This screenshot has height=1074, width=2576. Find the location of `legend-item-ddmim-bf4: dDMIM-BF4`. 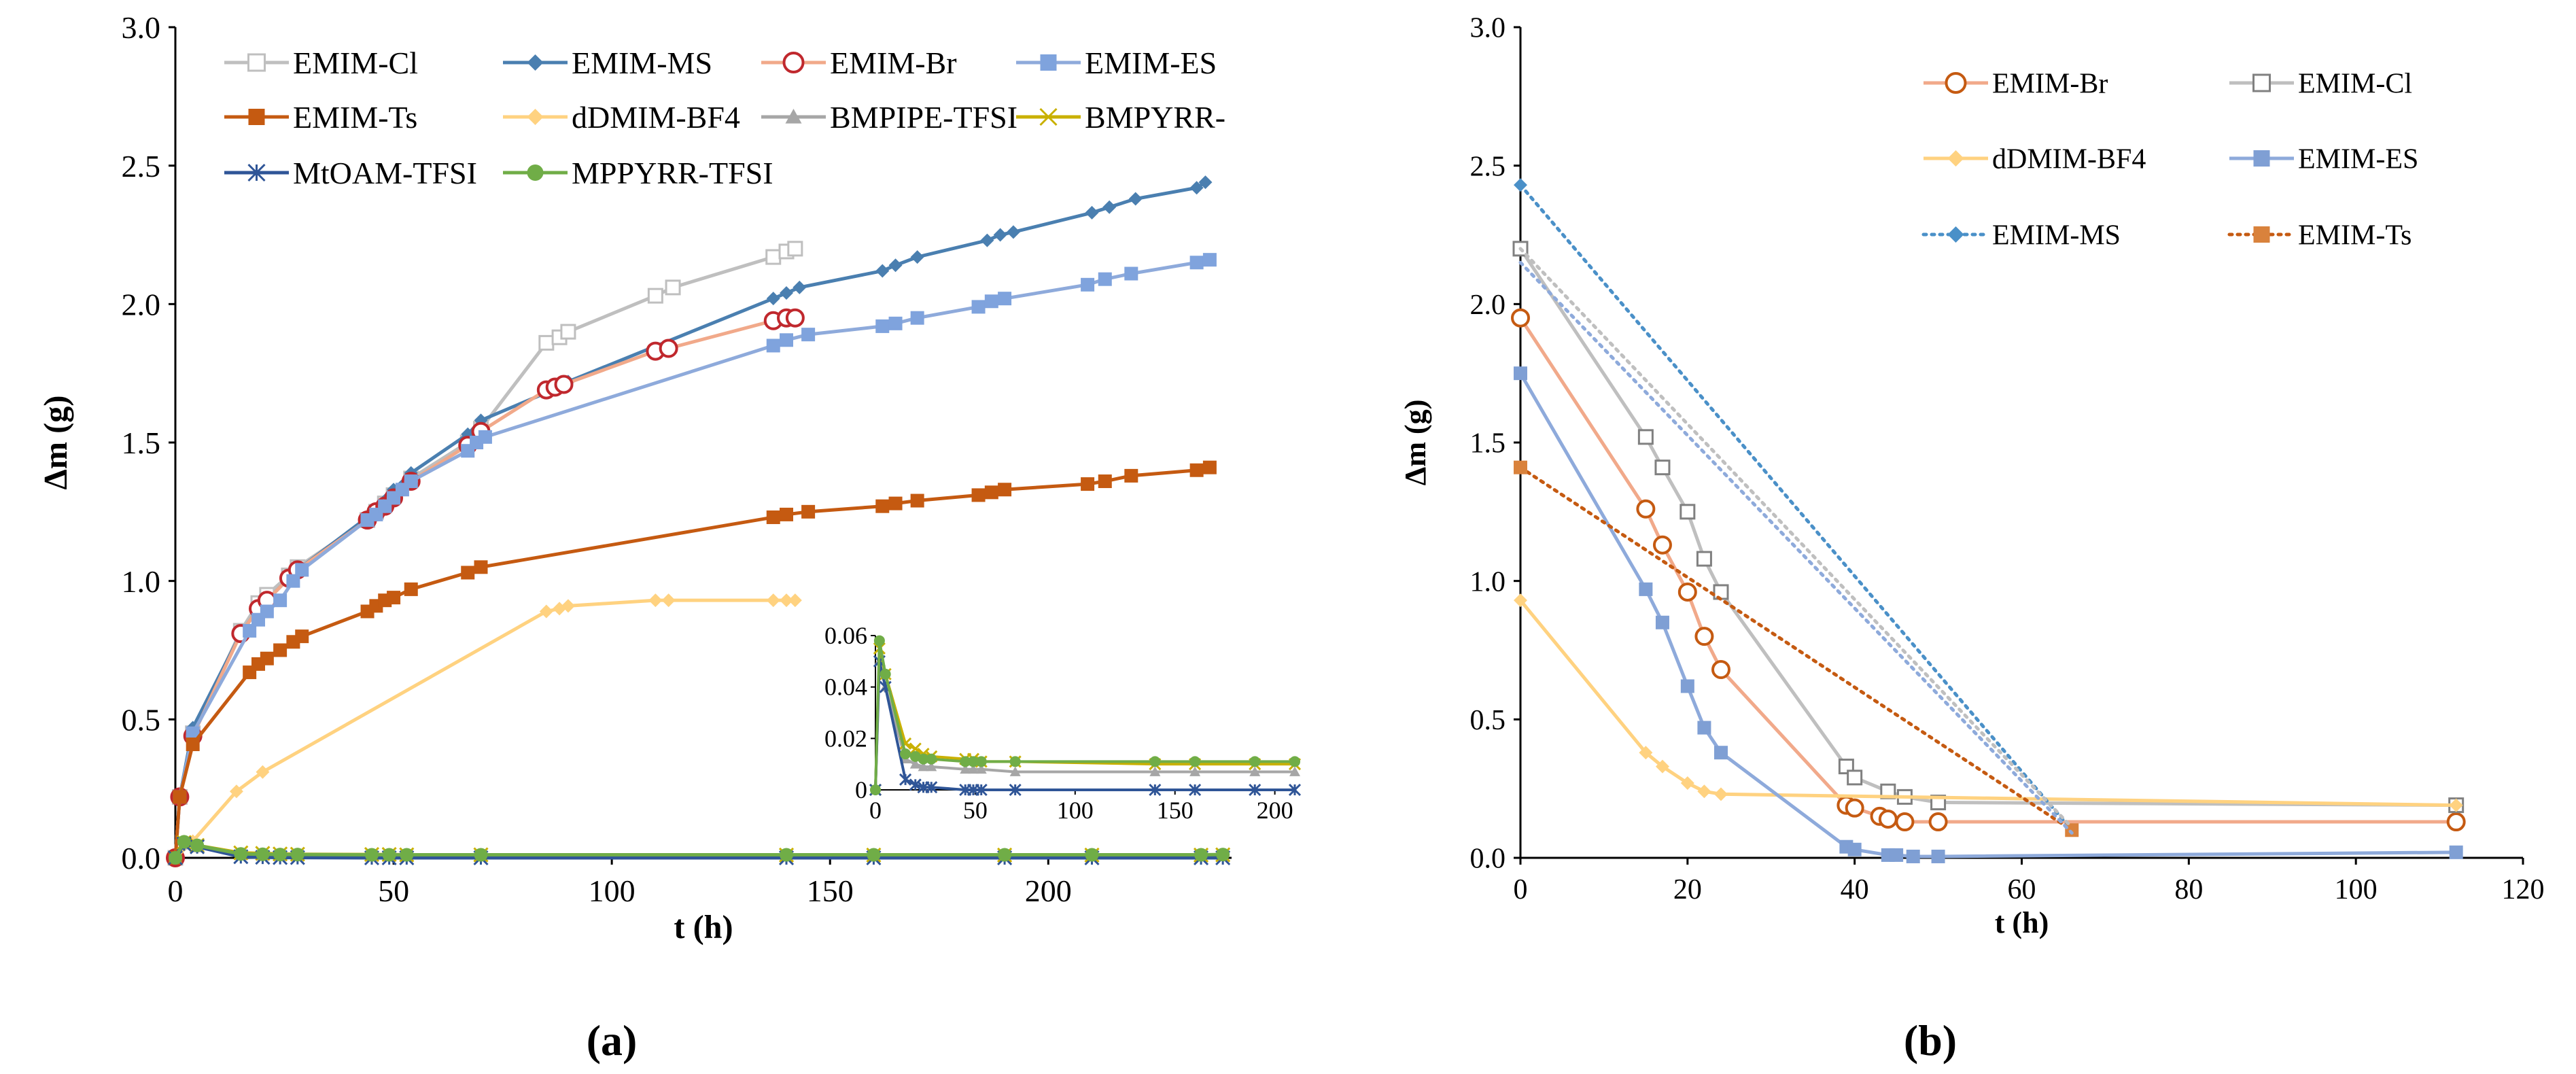

legend-item-ddmim-bf4: dDMIM-BF4 is located at coordinates (621, 117).